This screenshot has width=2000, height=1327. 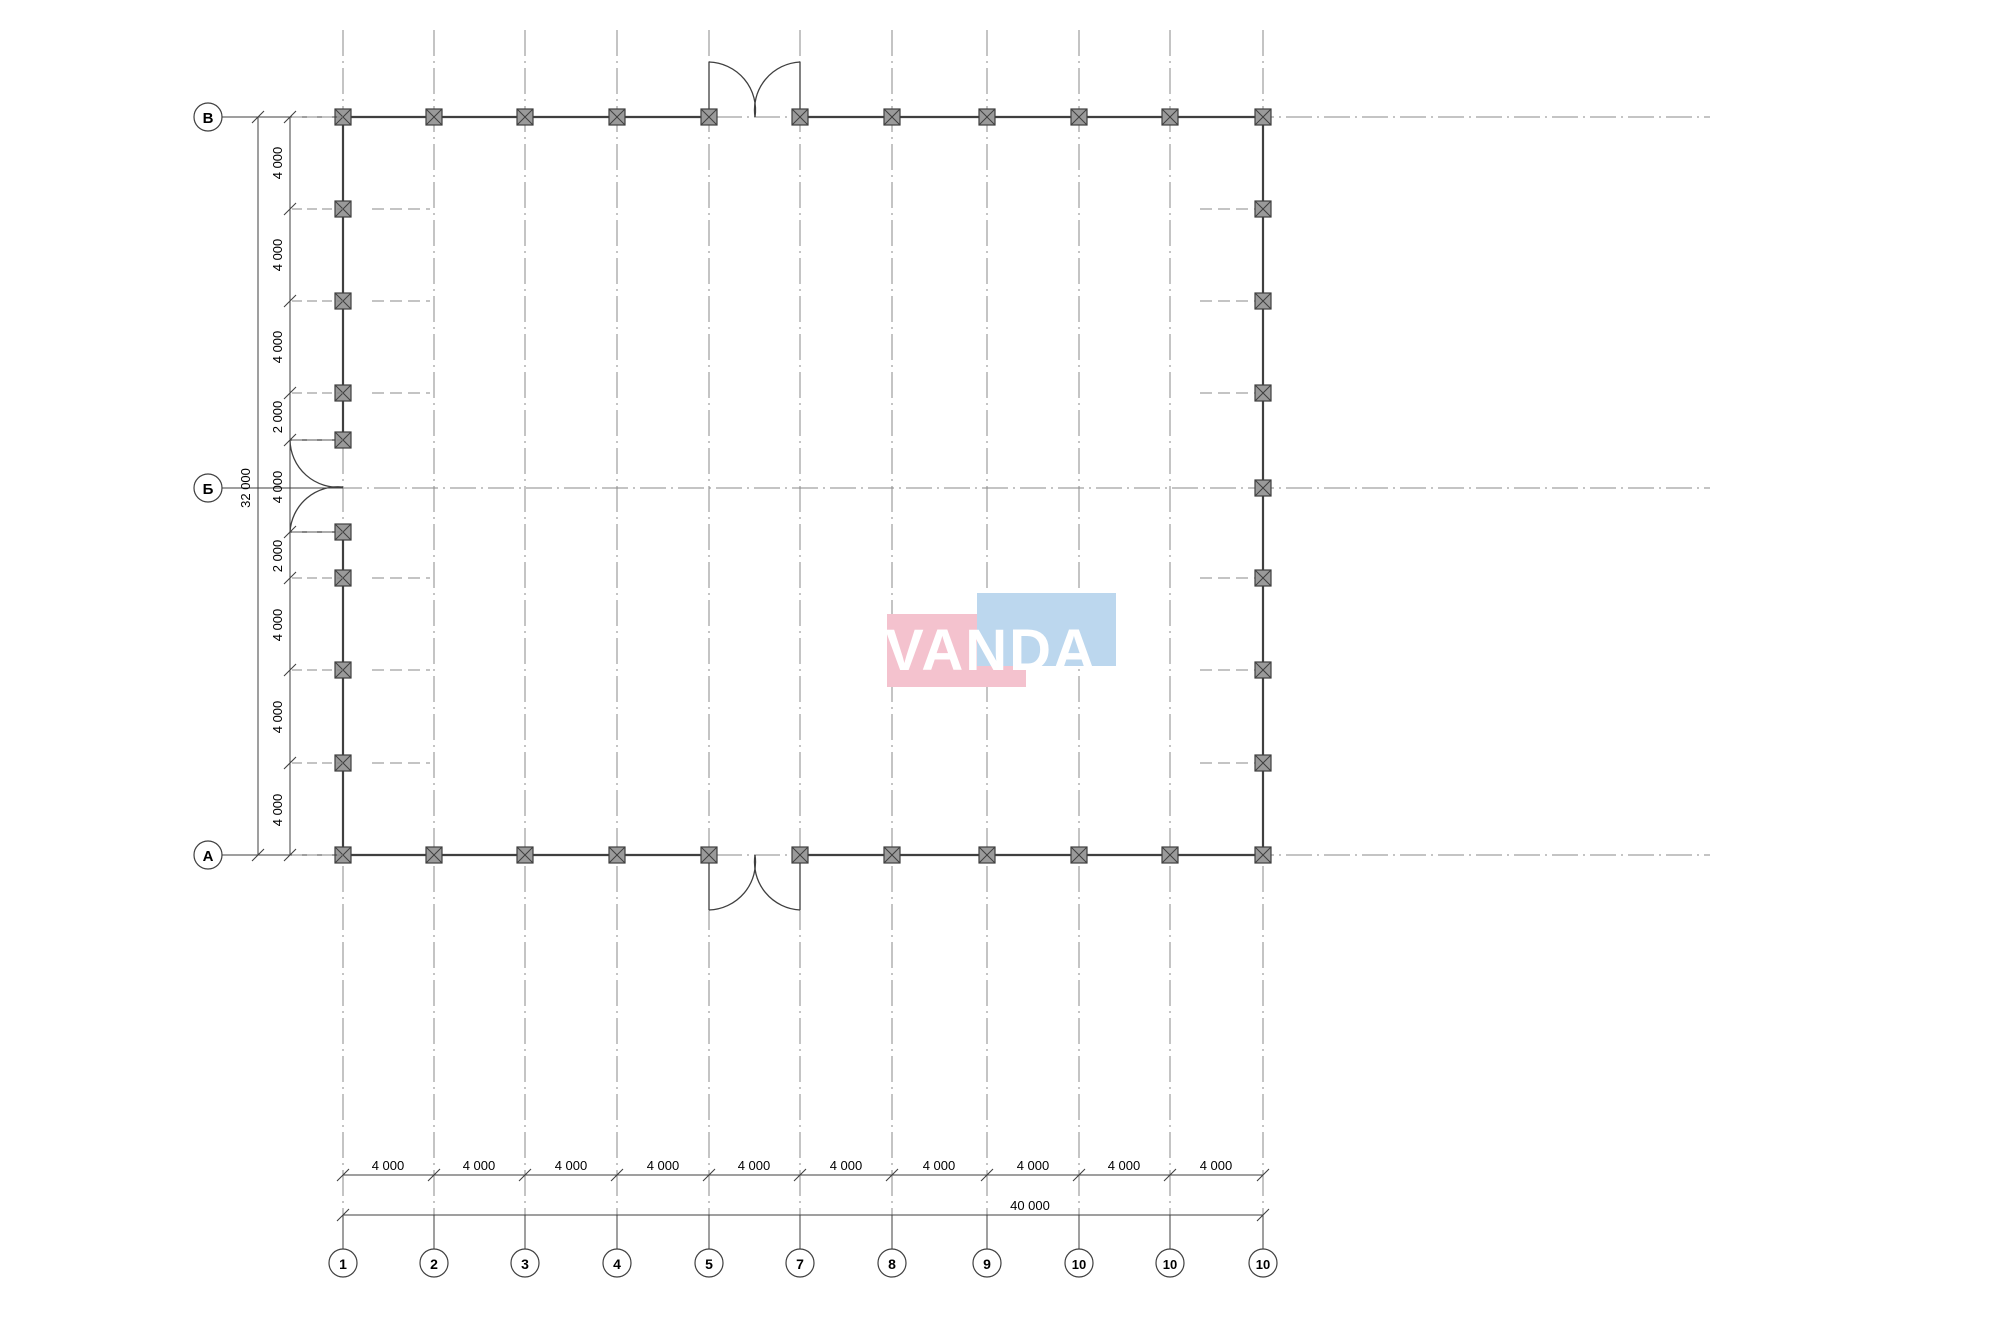 What do you see at coordinates (277, 625) in the screenshot?
I see `vdim-label-7: 4 000` at bounding box center [277, 625].